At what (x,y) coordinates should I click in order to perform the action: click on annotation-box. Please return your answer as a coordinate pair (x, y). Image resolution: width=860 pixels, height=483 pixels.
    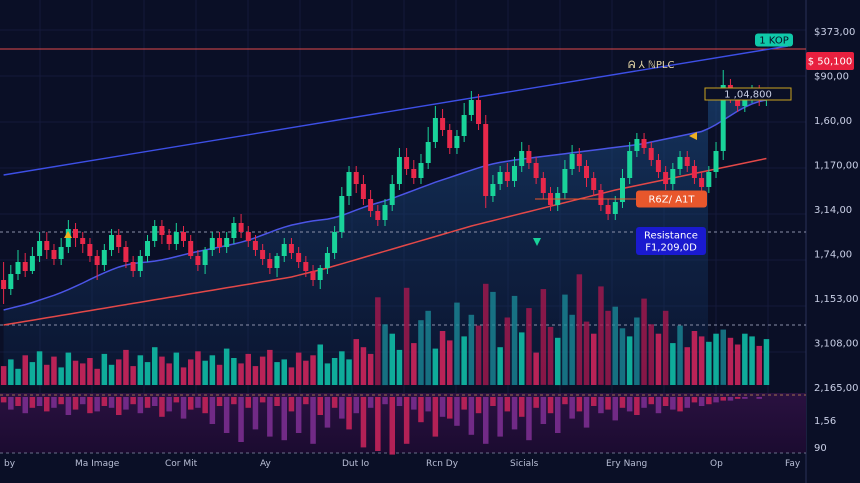
    Looking at the image, I should click on (671, 199).